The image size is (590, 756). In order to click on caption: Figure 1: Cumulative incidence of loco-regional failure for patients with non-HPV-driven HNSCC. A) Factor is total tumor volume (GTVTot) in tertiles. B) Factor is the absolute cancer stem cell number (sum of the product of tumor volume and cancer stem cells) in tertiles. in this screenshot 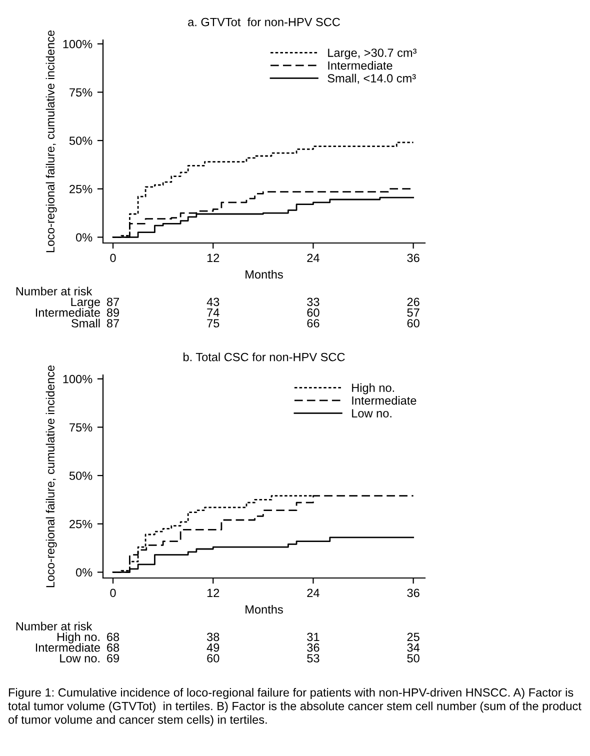, I will do `click(295, 707)`.